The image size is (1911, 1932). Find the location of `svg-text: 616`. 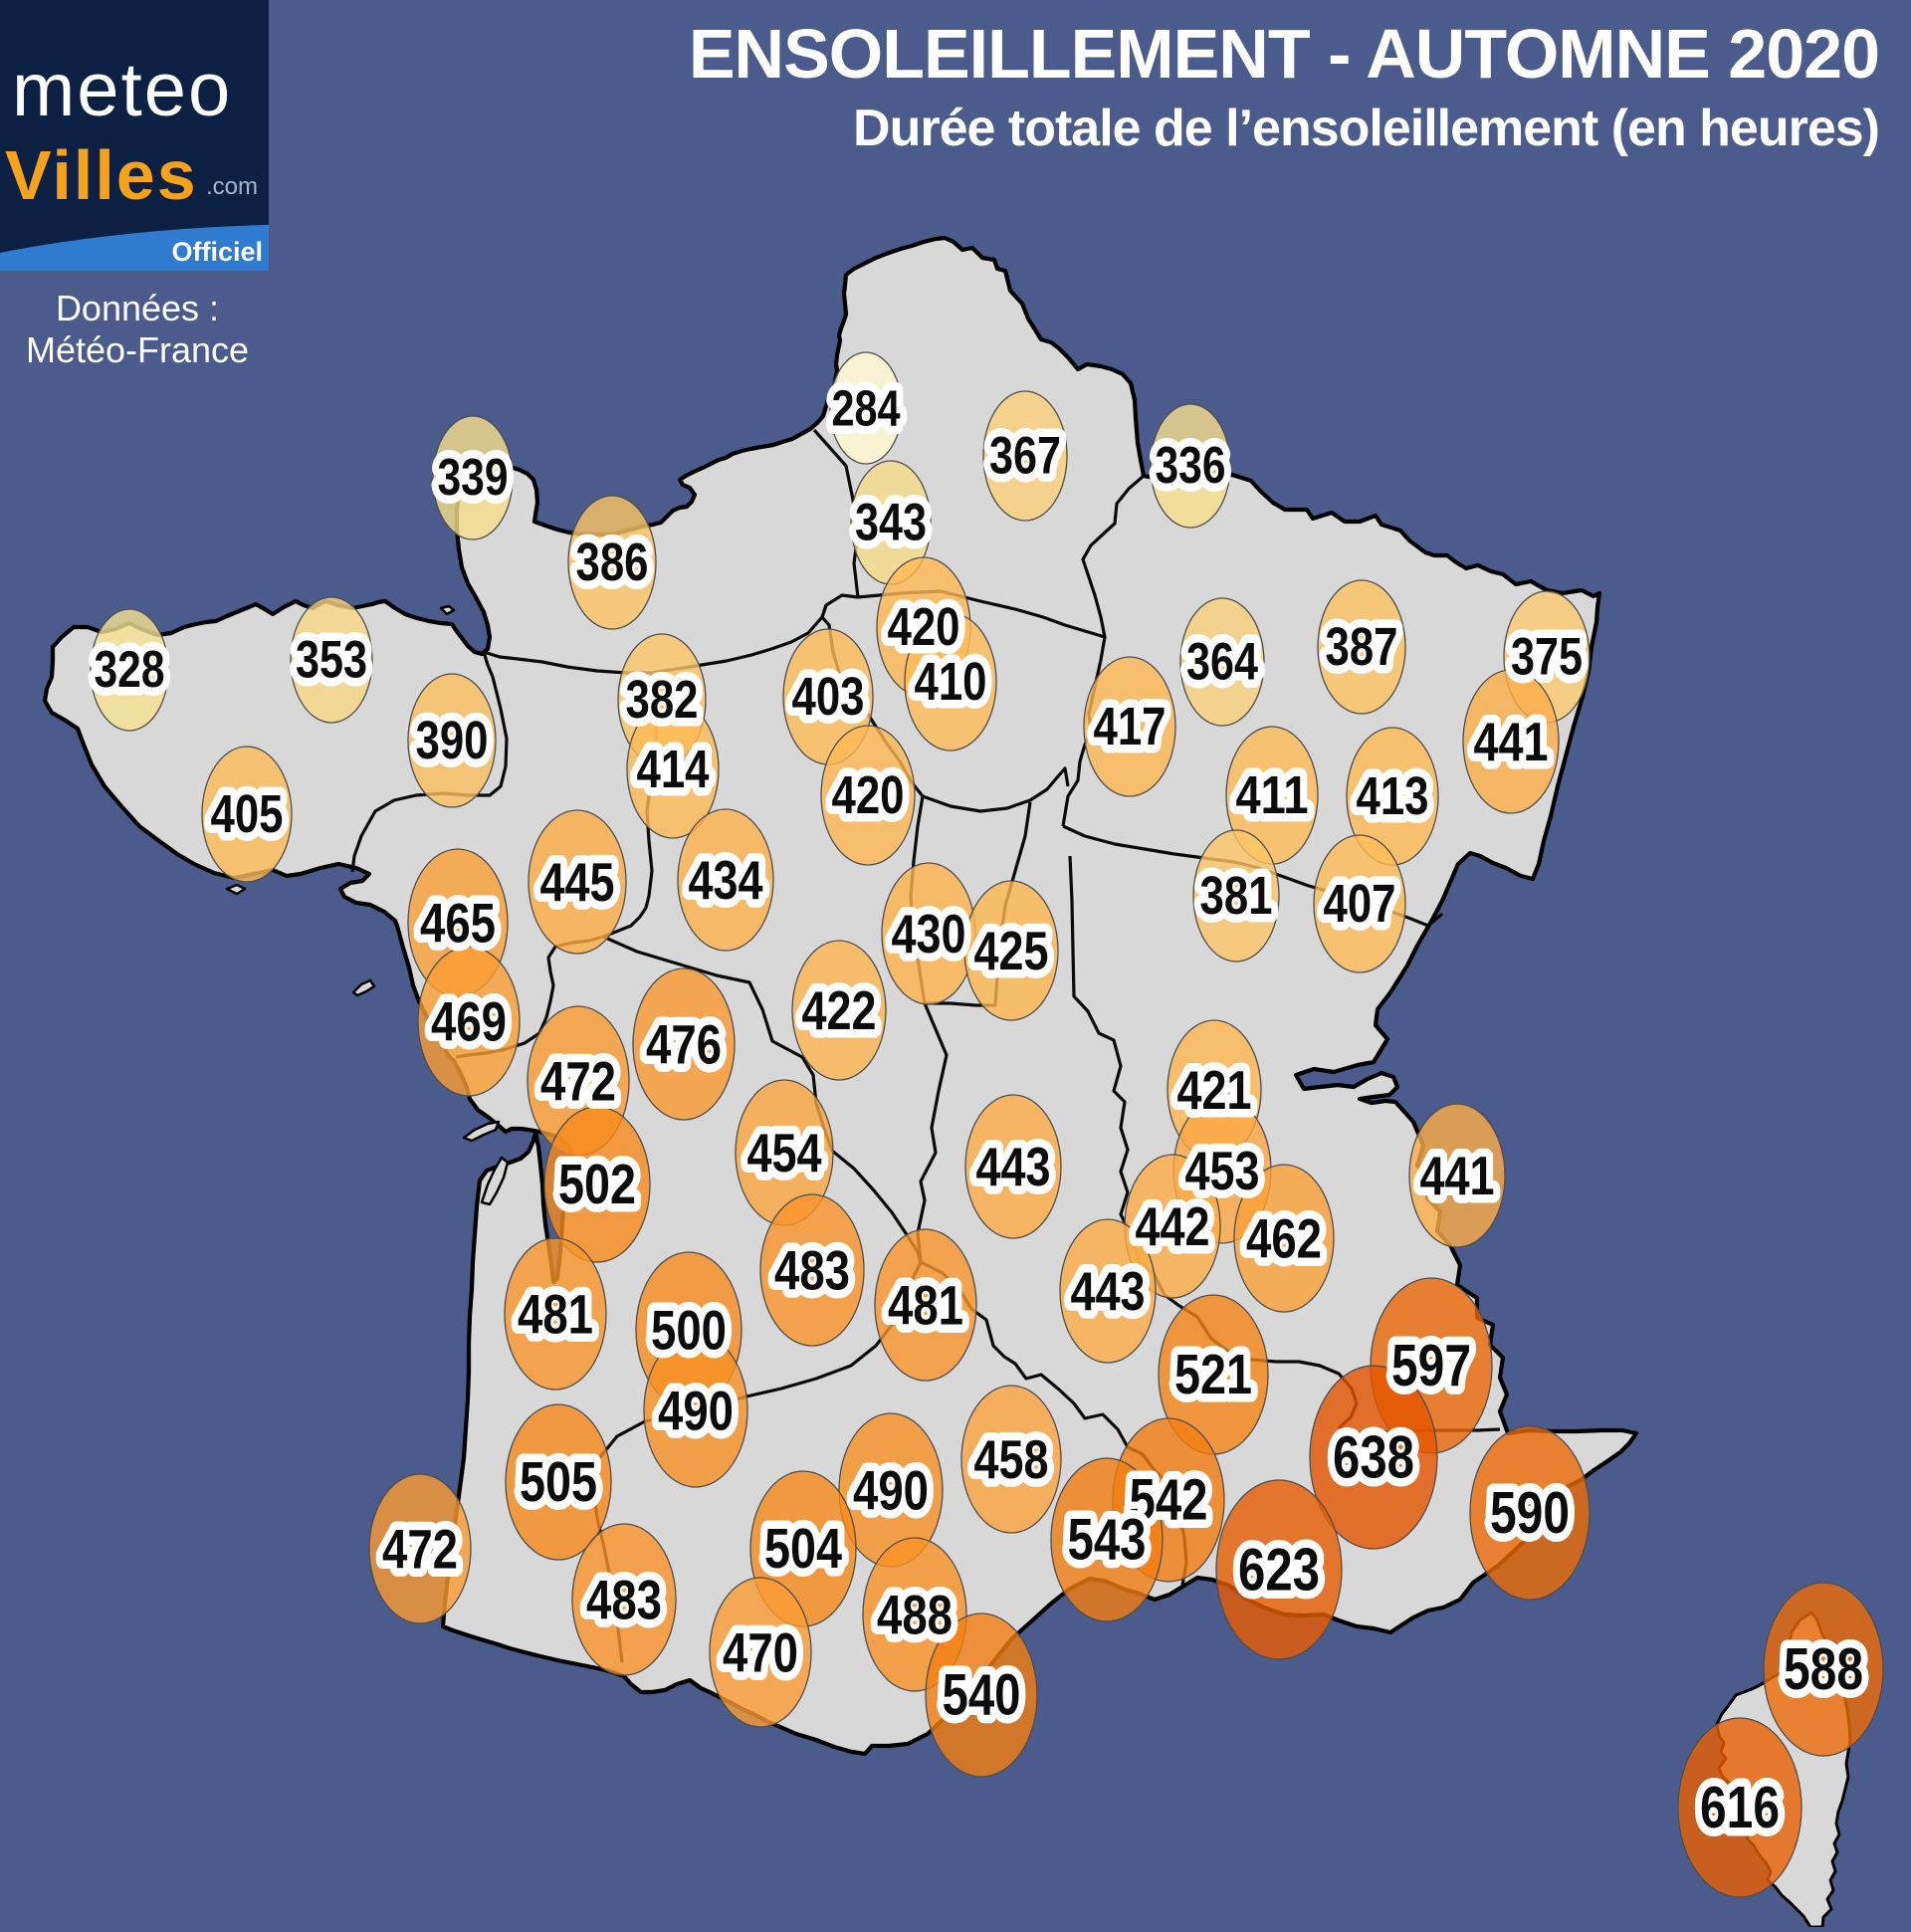

svg-text: 616 is located at coordinates (1740, 1807).